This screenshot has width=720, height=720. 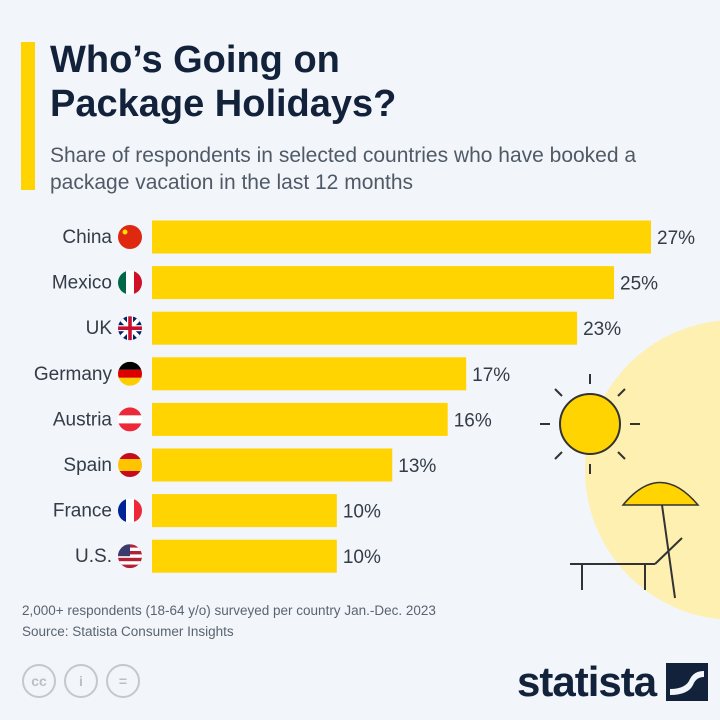 What do you see at coordinates (130, 328) in the screenshot?
I see `uk-flag-icon` at bounding box center [130, 328].